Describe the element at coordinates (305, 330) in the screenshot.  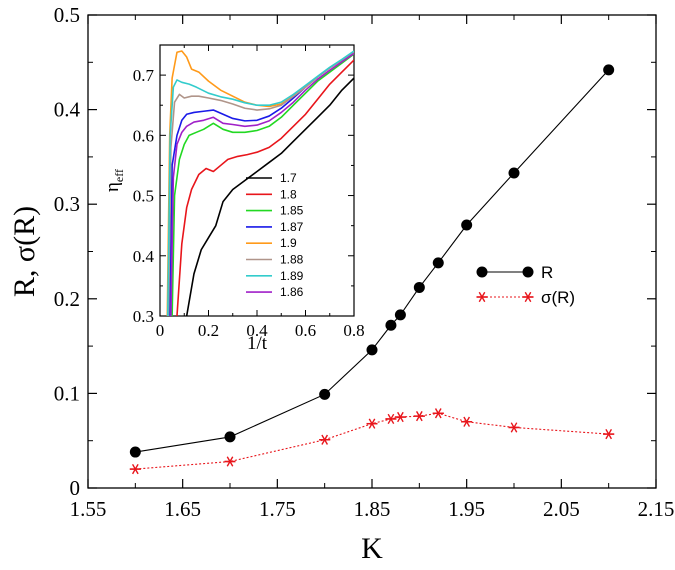
I see `inset-x-tick-label: 0.6` at that location.